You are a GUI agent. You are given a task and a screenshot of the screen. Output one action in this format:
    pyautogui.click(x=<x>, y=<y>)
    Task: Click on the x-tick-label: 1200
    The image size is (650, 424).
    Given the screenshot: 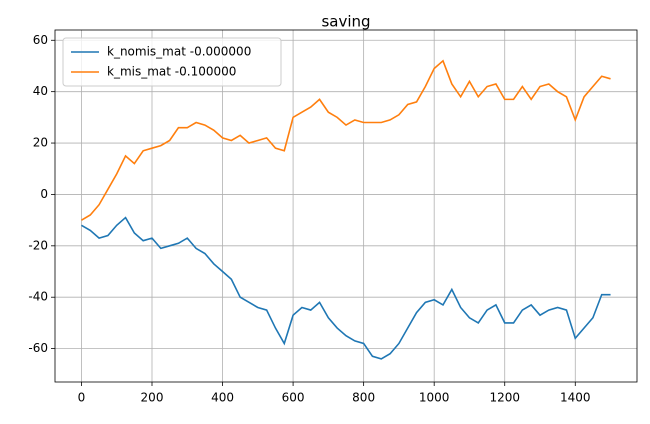 What is the action you would take?
    pyautogui.click(x=504, y=398)
    